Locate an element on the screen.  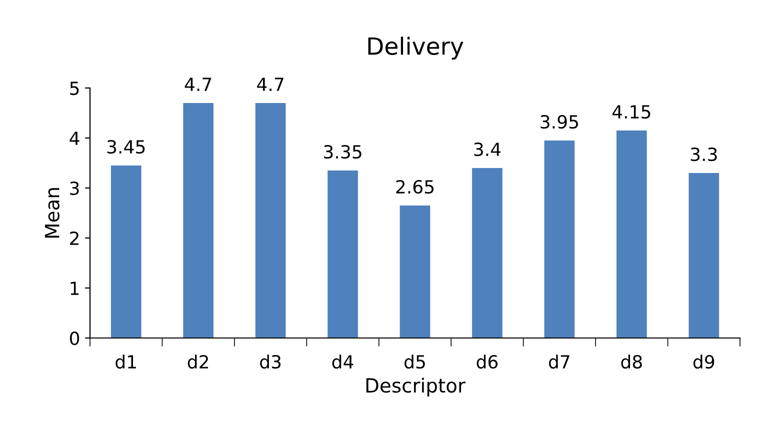
y-tick-label: 0 is located at coordinates (75, 338).